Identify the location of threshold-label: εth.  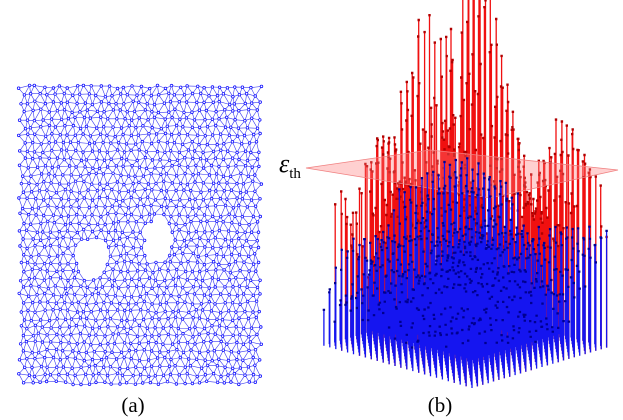
(290, 165).